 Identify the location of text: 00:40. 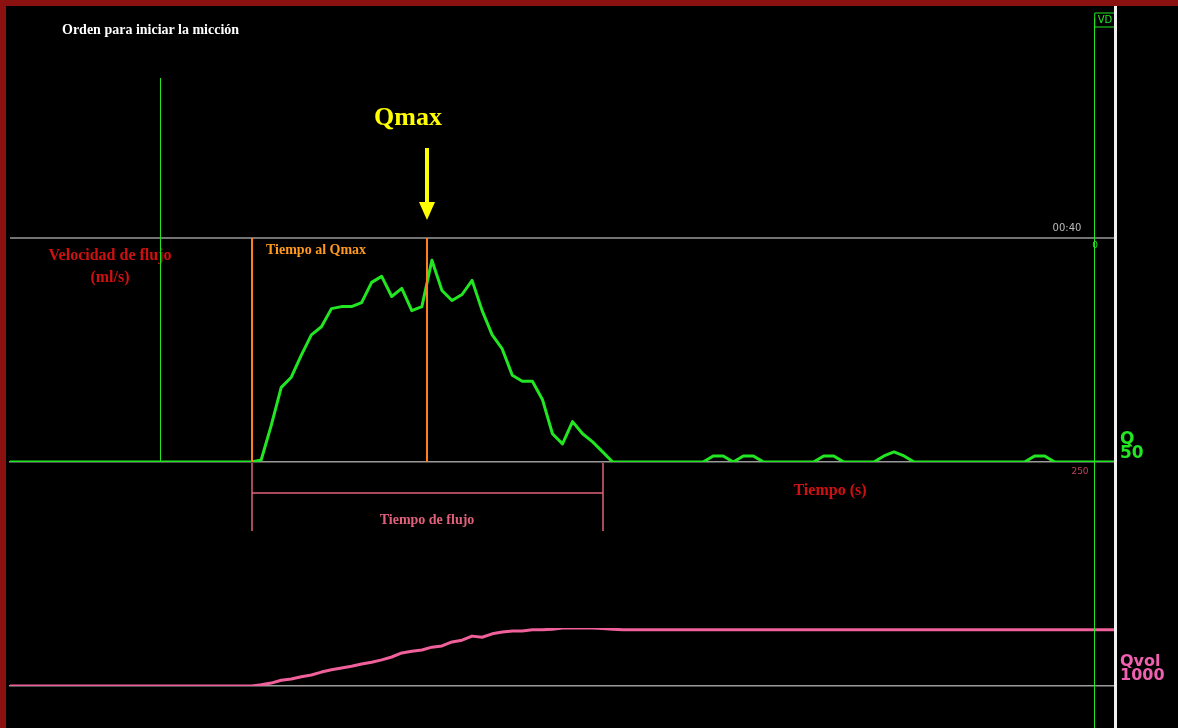
(1067, 227).